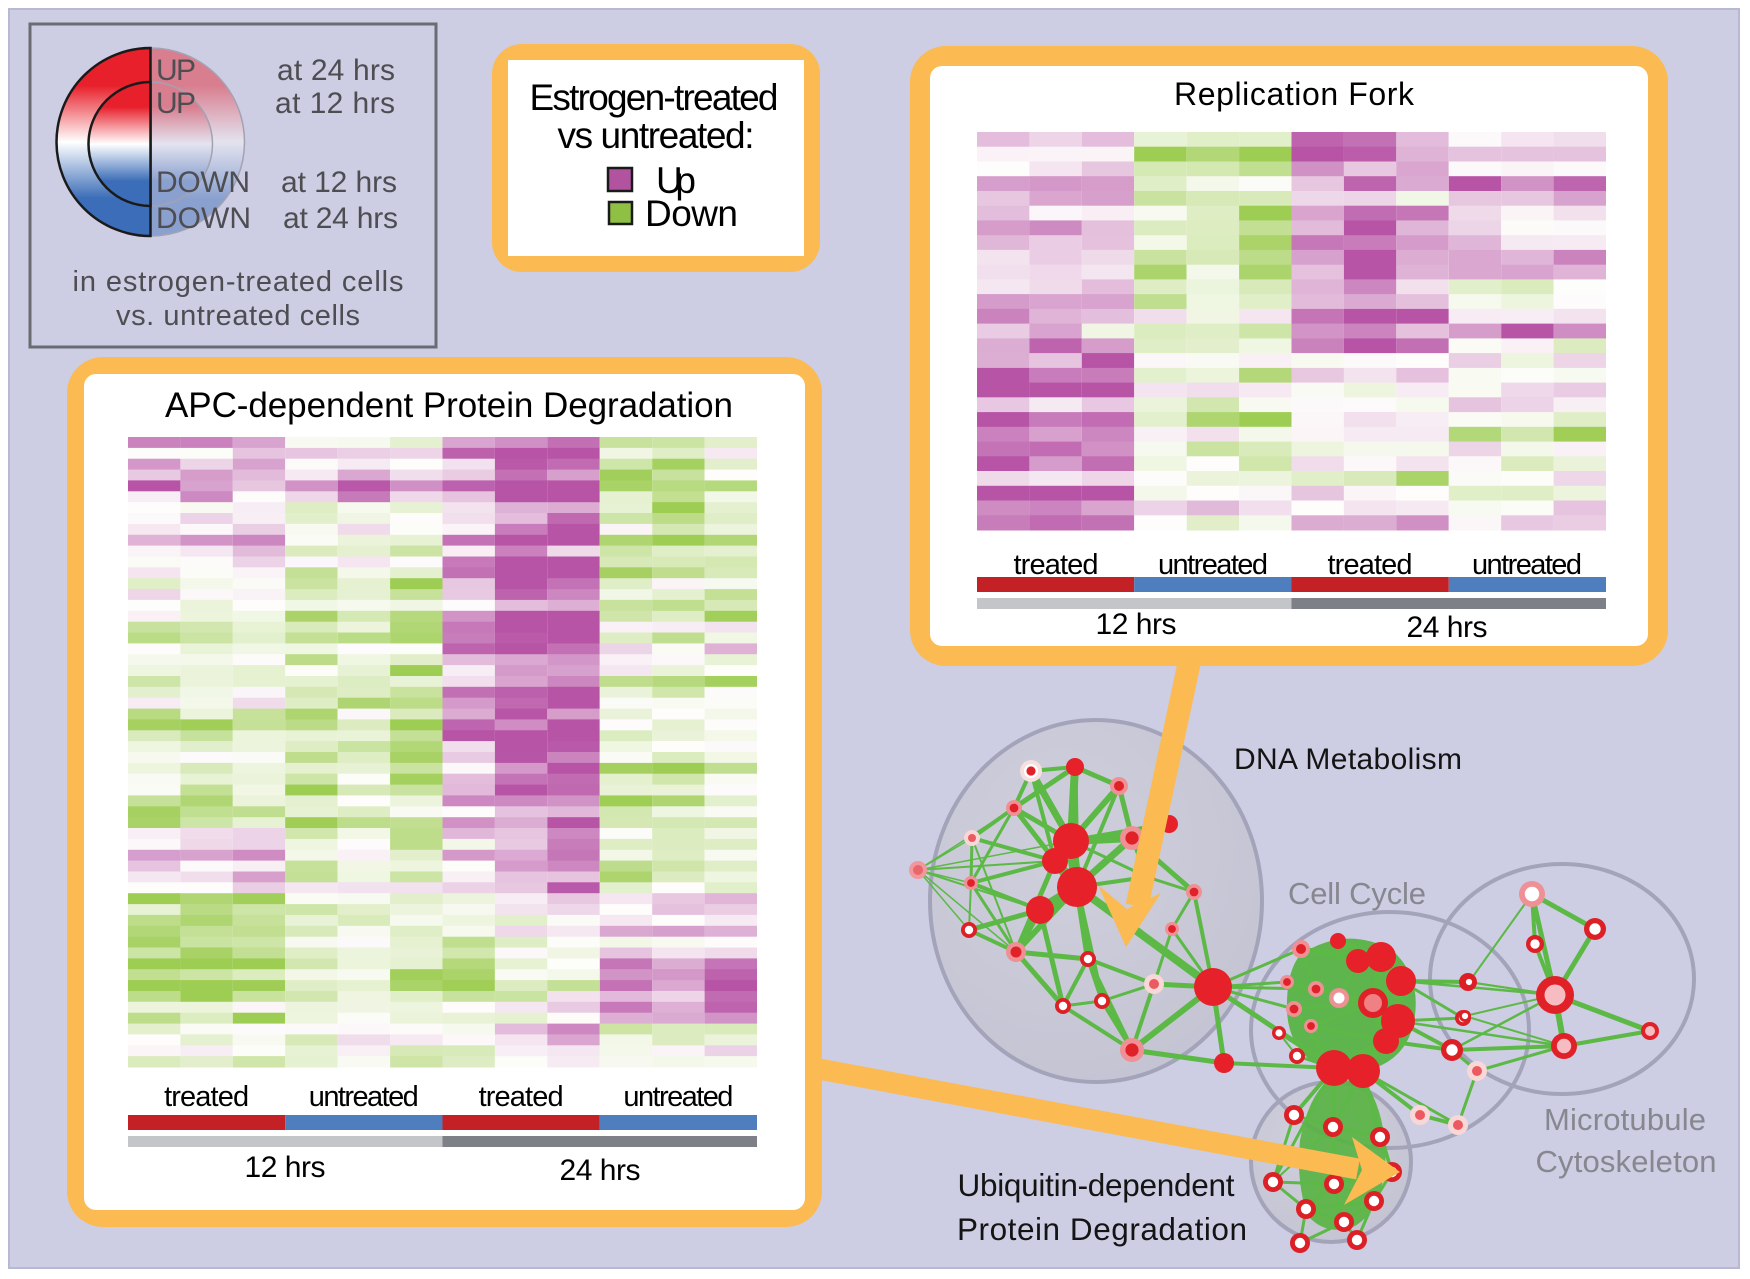 This screenshot has width=1750, height=1279. I want to click on svg-text: Estrogen-treated, so click(654, 97).